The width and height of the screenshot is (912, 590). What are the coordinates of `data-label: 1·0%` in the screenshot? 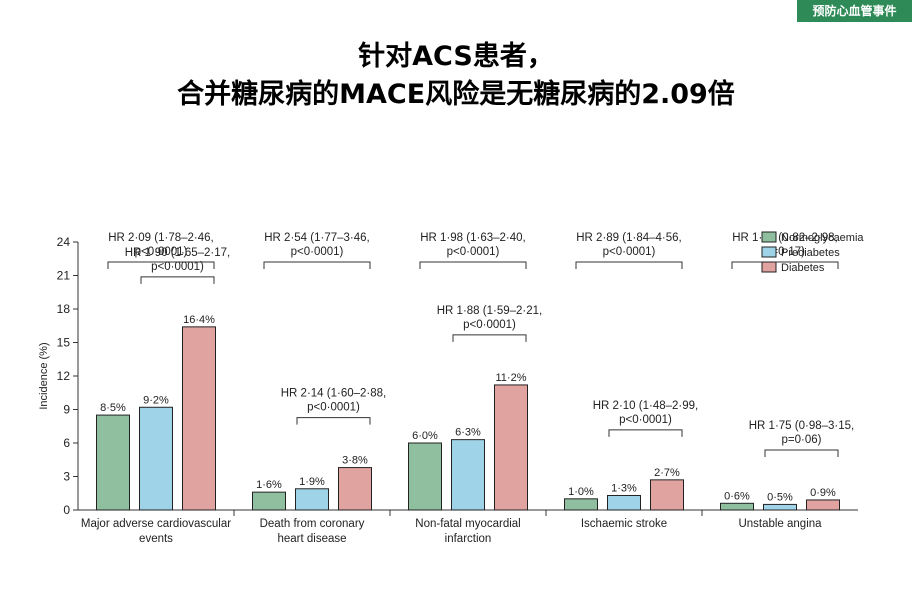 It's located at (581, 492).